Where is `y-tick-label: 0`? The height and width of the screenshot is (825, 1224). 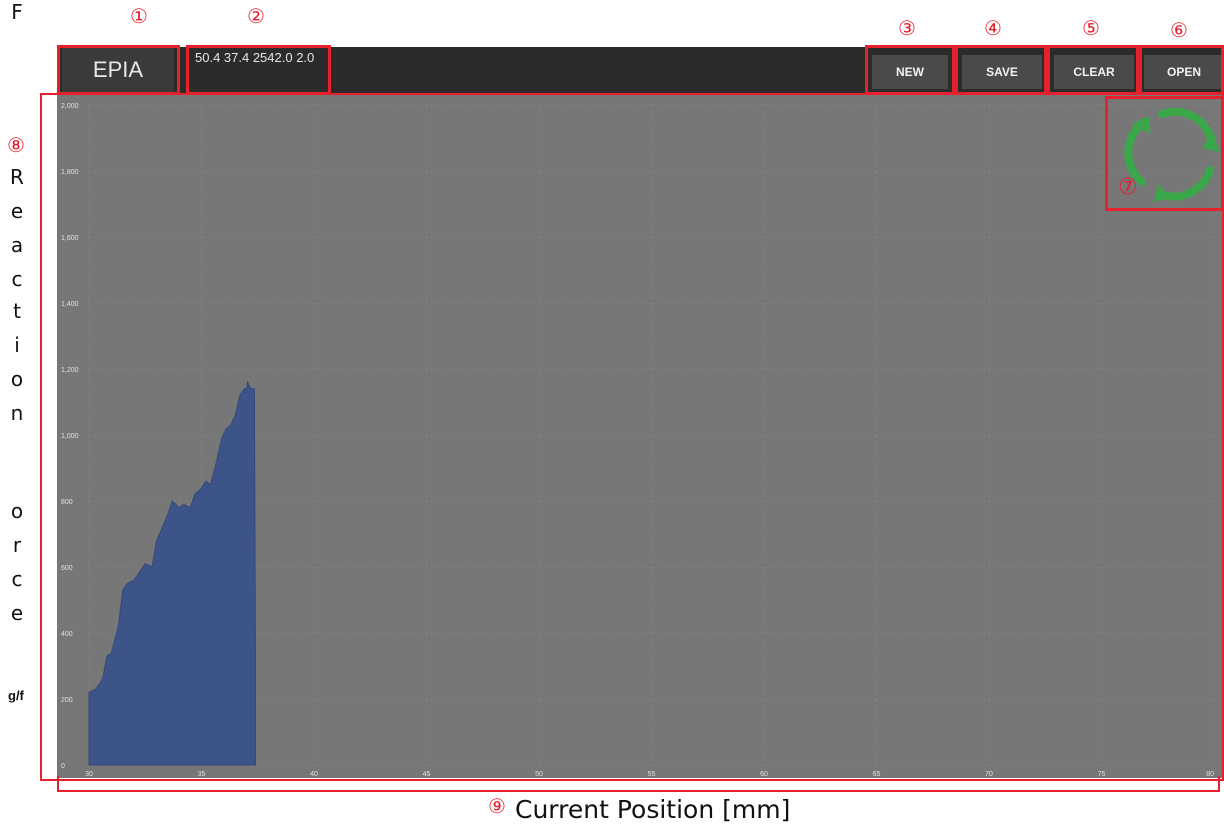 y-tick-label: 0 is located at coordinates (63, 766).